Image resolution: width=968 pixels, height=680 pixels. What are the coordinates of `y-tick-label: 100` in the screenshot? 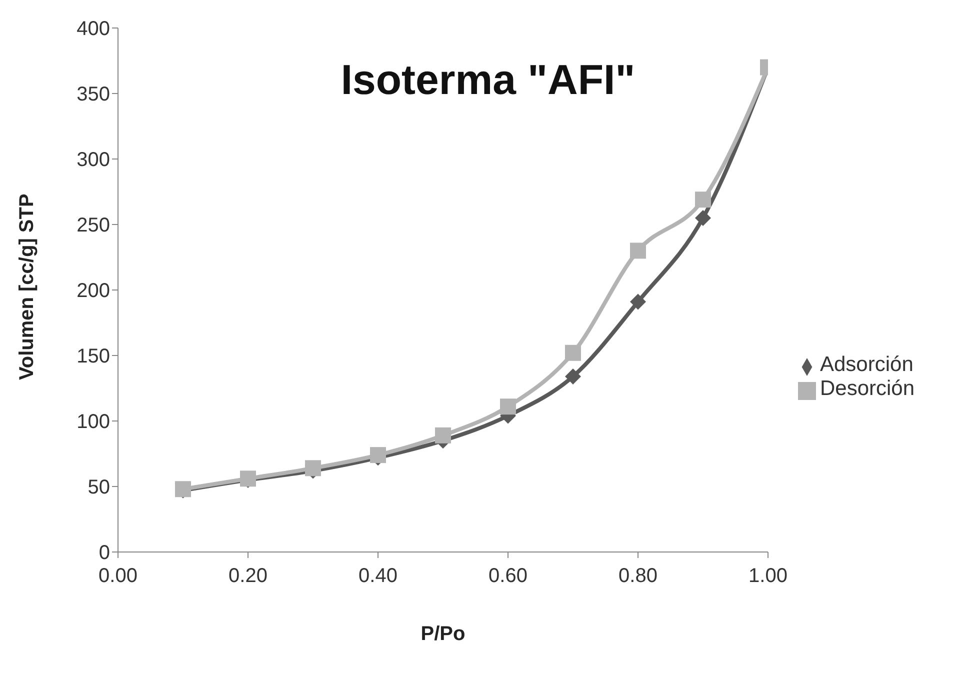 It's located at (93, 422).